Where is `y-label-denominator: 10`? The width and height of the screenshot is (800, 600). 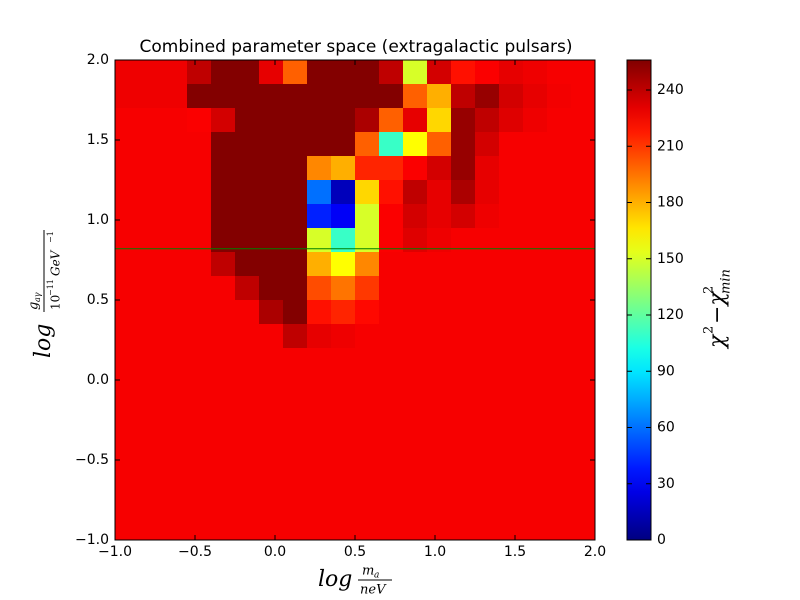
y-label-denominator: 10 is located at coordinates (56, 302).